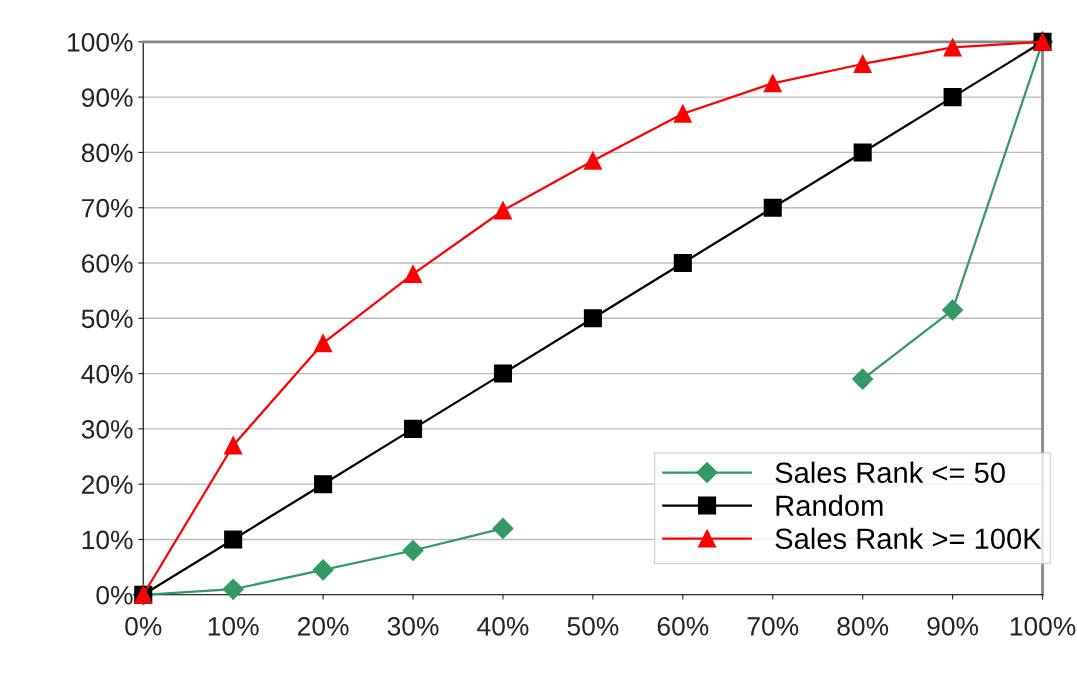 The image size is (1077, 686). Describe the element at coordinates (107, 540) in the screenshot. I see `y-tick-label: 10%` at that location.